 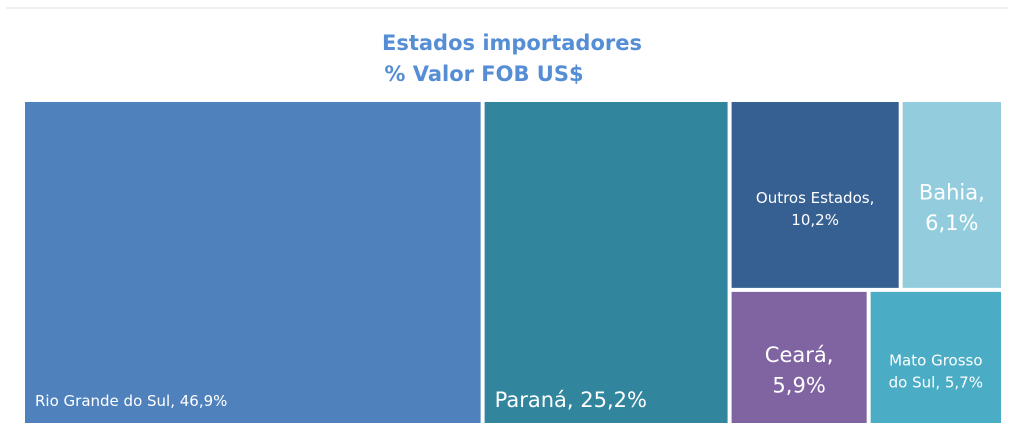 What do you see at coordinates (131, 401) in the screenshot?
I see `data-label: Rio Grande do Sul, 46,9%` at bounding box center [131, 401].